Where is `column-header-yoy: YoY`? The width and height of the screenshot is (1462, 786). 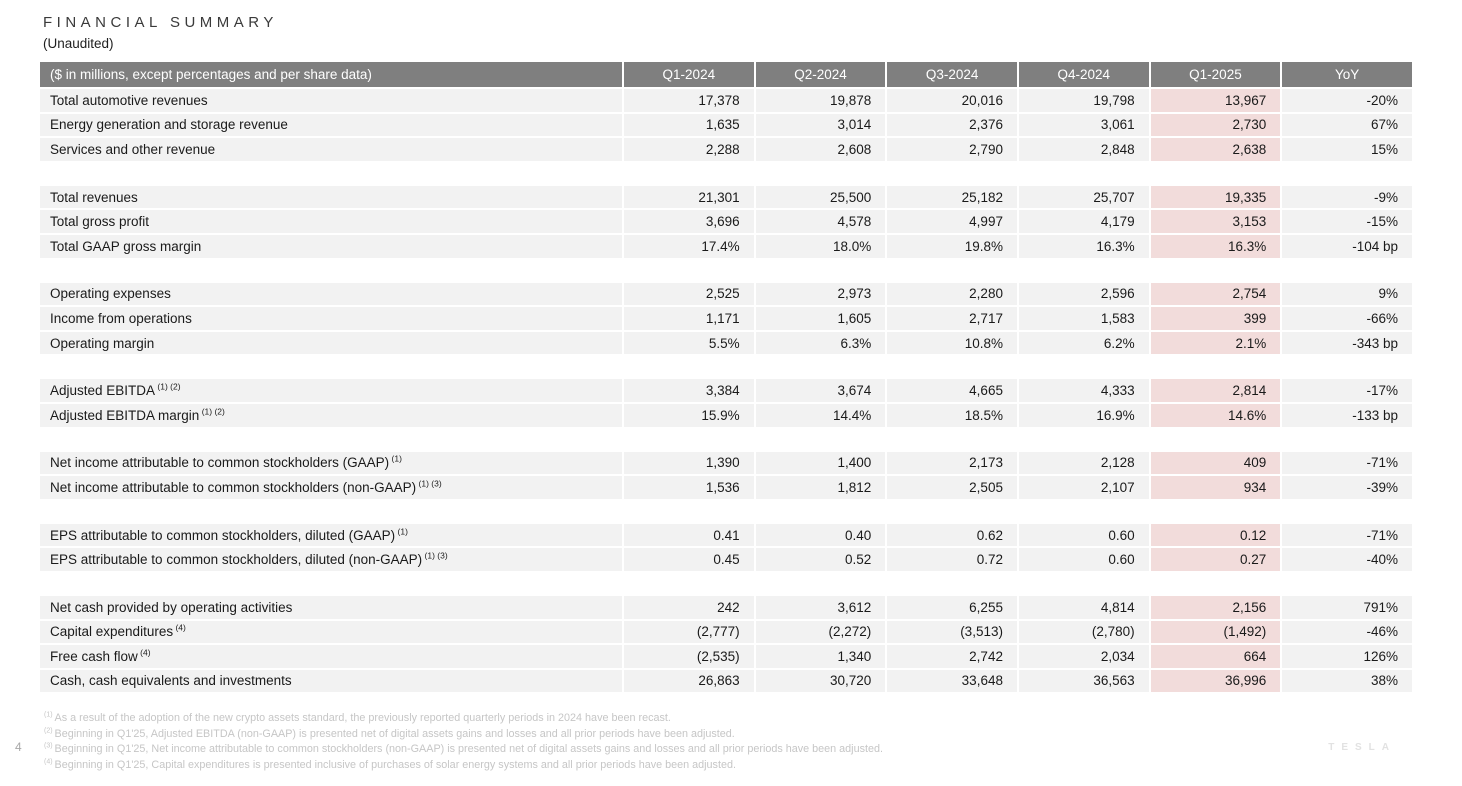 column-header-yoy: YoY is located at coordinates (1346, 74).